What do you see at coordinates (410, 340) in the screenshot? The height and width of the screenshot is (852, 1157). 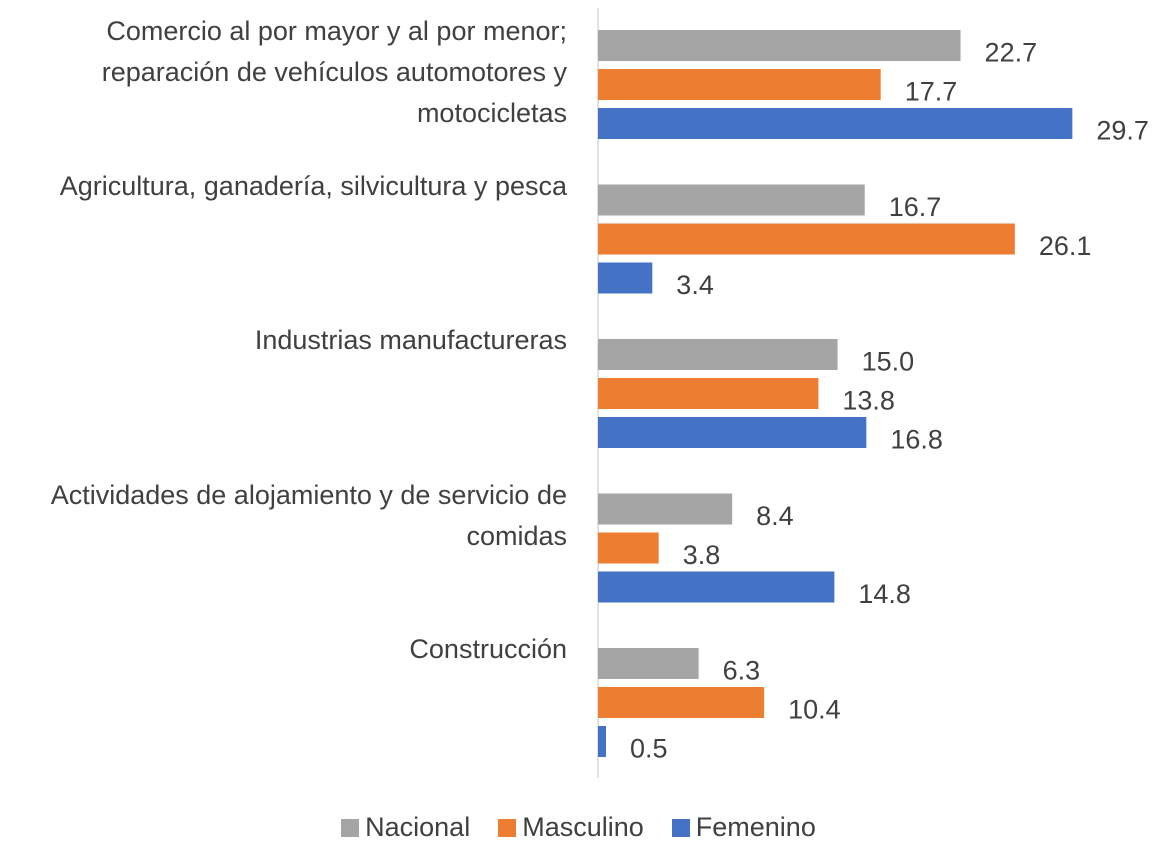 I see `category-label: Industrias manufactureras` at bounding box center [410, 340].